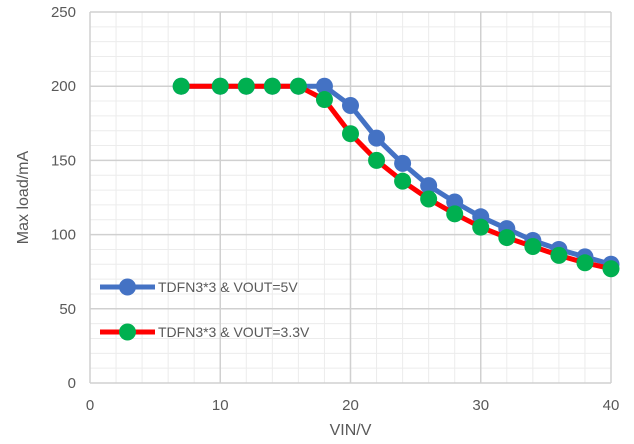 The width and height of the screenshot is (634, 444). Describe the element at coordinates (205, 309) in the screenshot. I see `legend: TDFN3*3 & VOUT=5V TDFN3*3 & VOUT=3.3V` at that location.